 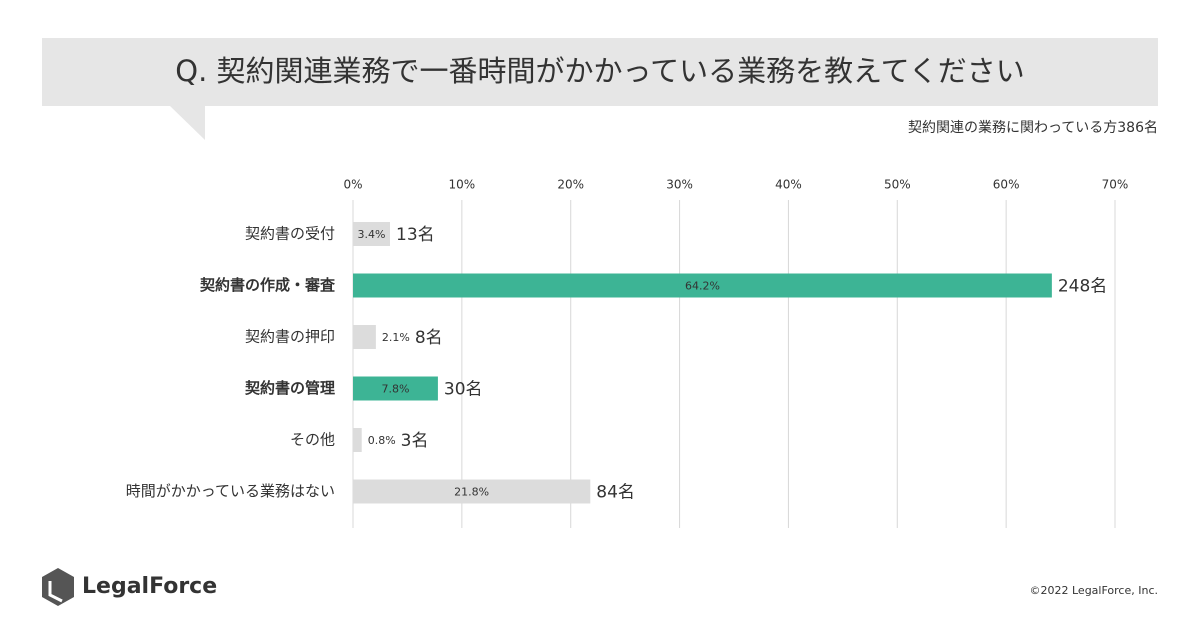 What do you see at coordinates (600, 71) in the screenshot?
I see `chart-title: Q. 契約関連業務で一番時間がかかっている業務を教えてください` at bounding box center [600, 71].